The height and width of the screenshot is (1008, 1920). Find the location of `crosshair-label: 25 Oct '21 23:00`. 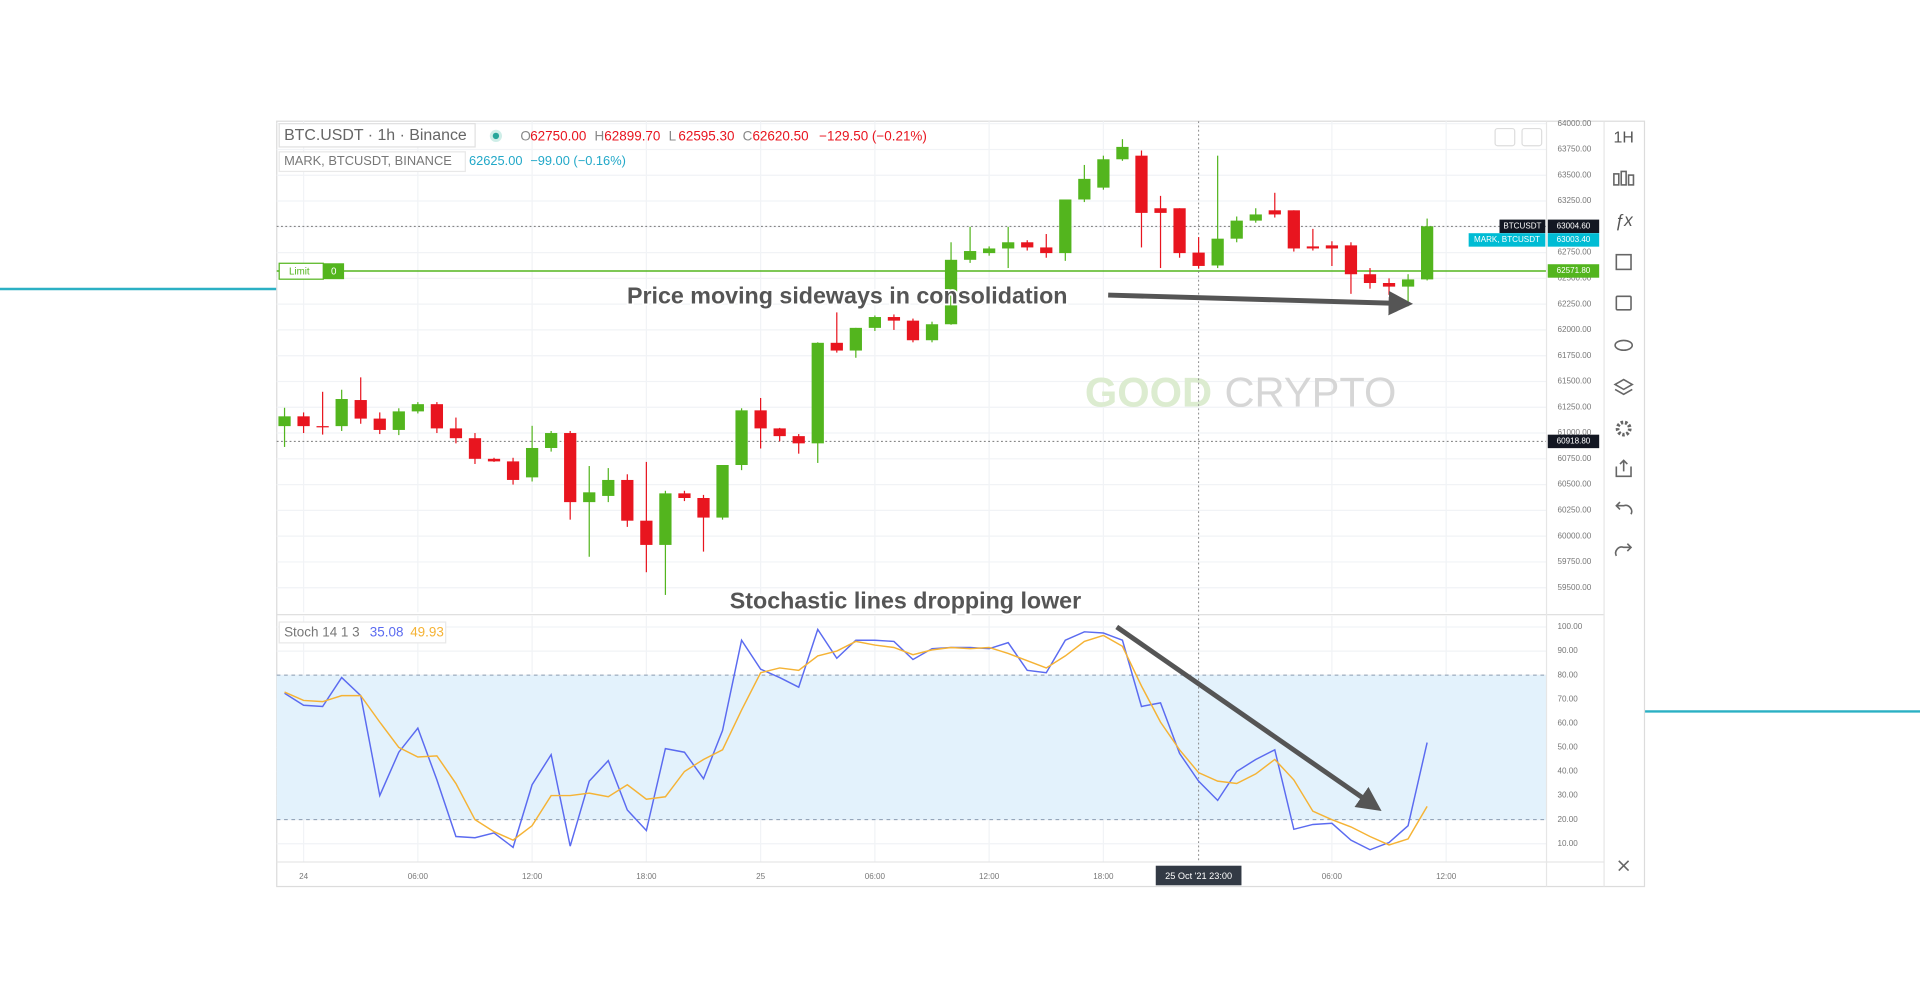

crosshair-label: 25 Oct '21 23:00 is located at coordinates (1198, 876).